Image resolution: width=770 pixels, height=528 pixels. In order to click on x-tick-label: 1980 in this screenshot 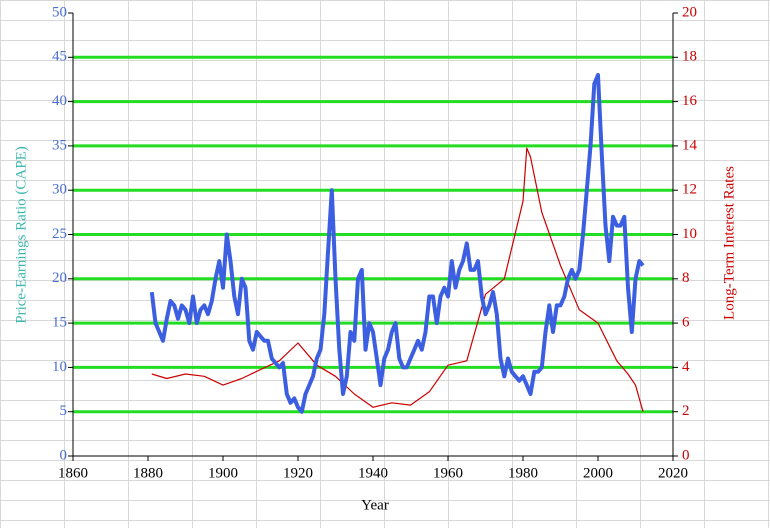, I will do `click(523, 473)`.